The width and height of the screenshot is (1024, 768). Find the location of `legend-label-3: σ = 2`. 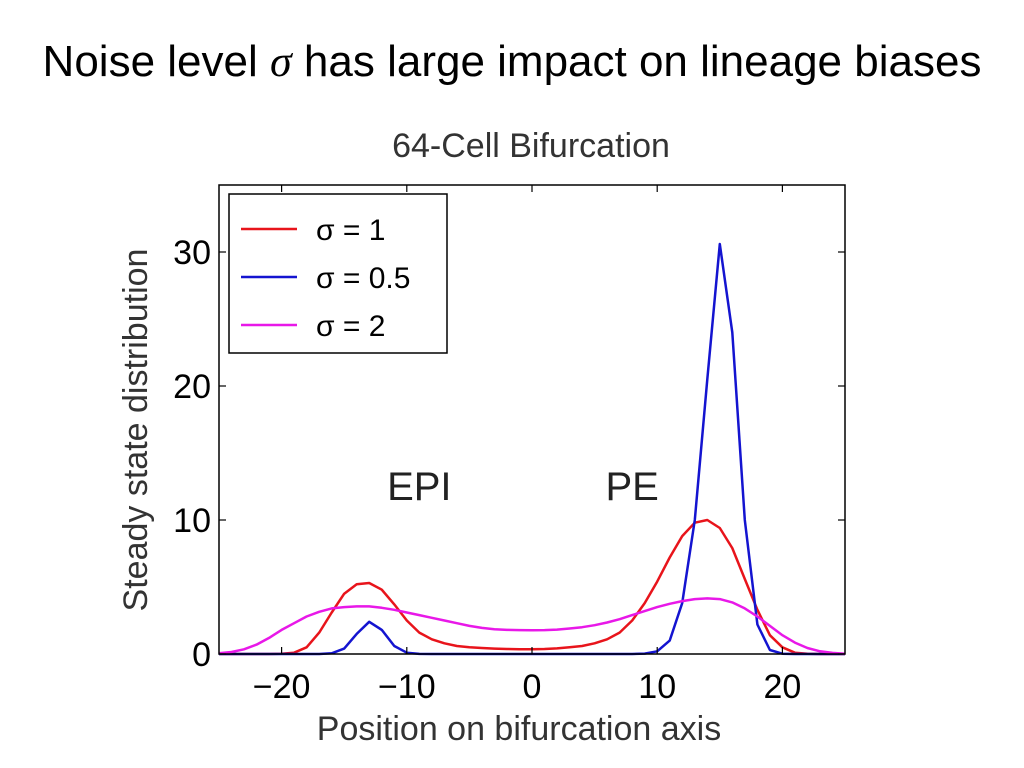

legend-label-3: σ = 2 is located at coordinates (350, 326).